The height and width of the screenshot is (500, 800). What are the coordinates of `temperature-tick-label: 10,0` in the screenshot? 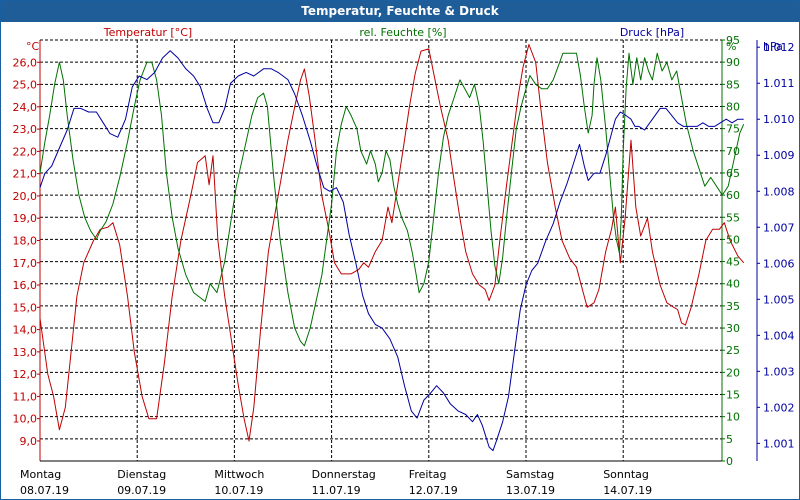 It's located at (25, 419).